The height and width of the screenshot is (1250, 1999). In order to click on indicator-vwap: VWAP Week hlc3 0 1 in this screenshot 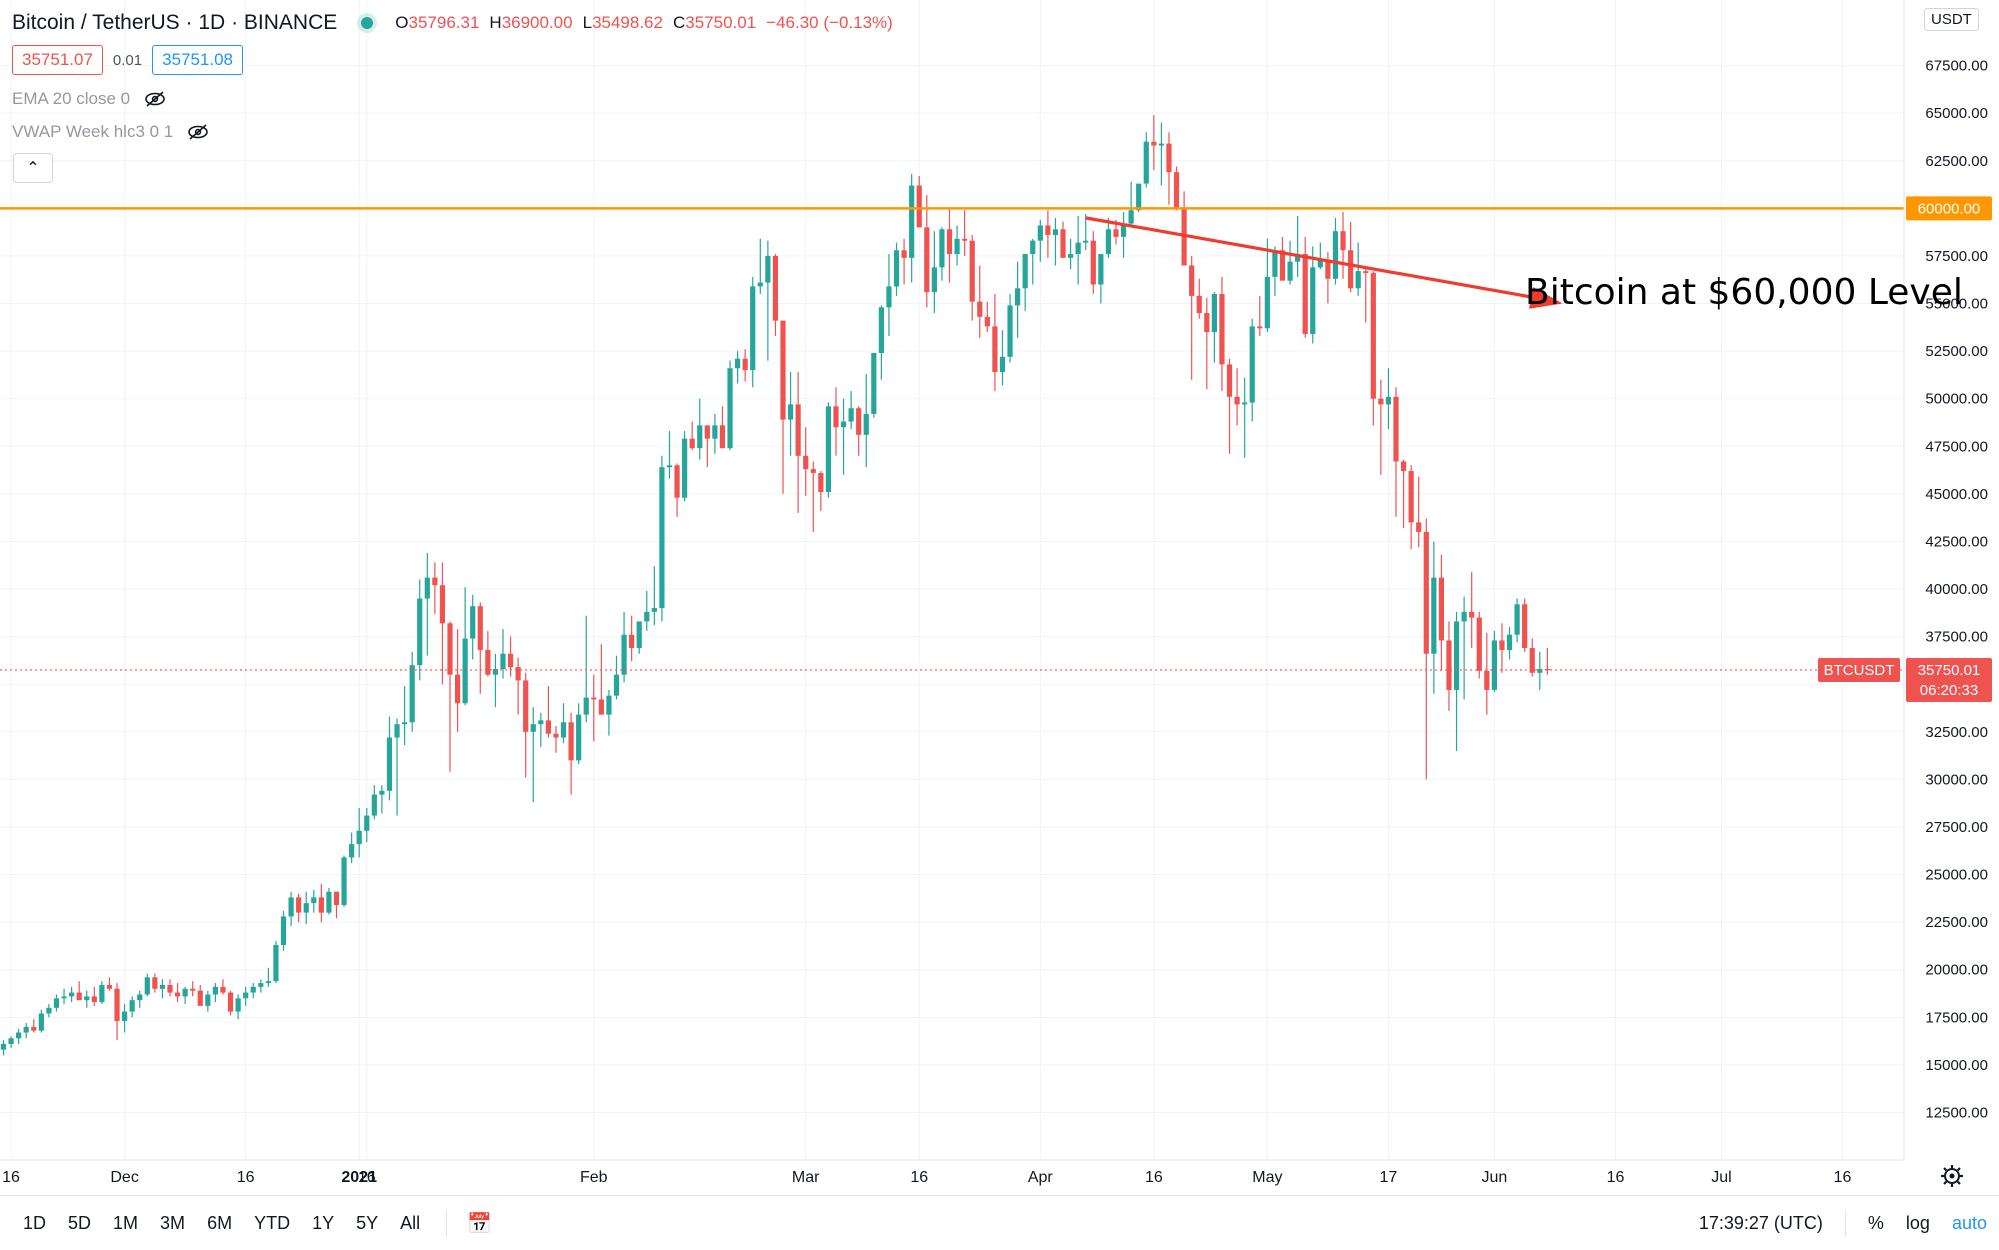, I will do `click(110, 132)`.